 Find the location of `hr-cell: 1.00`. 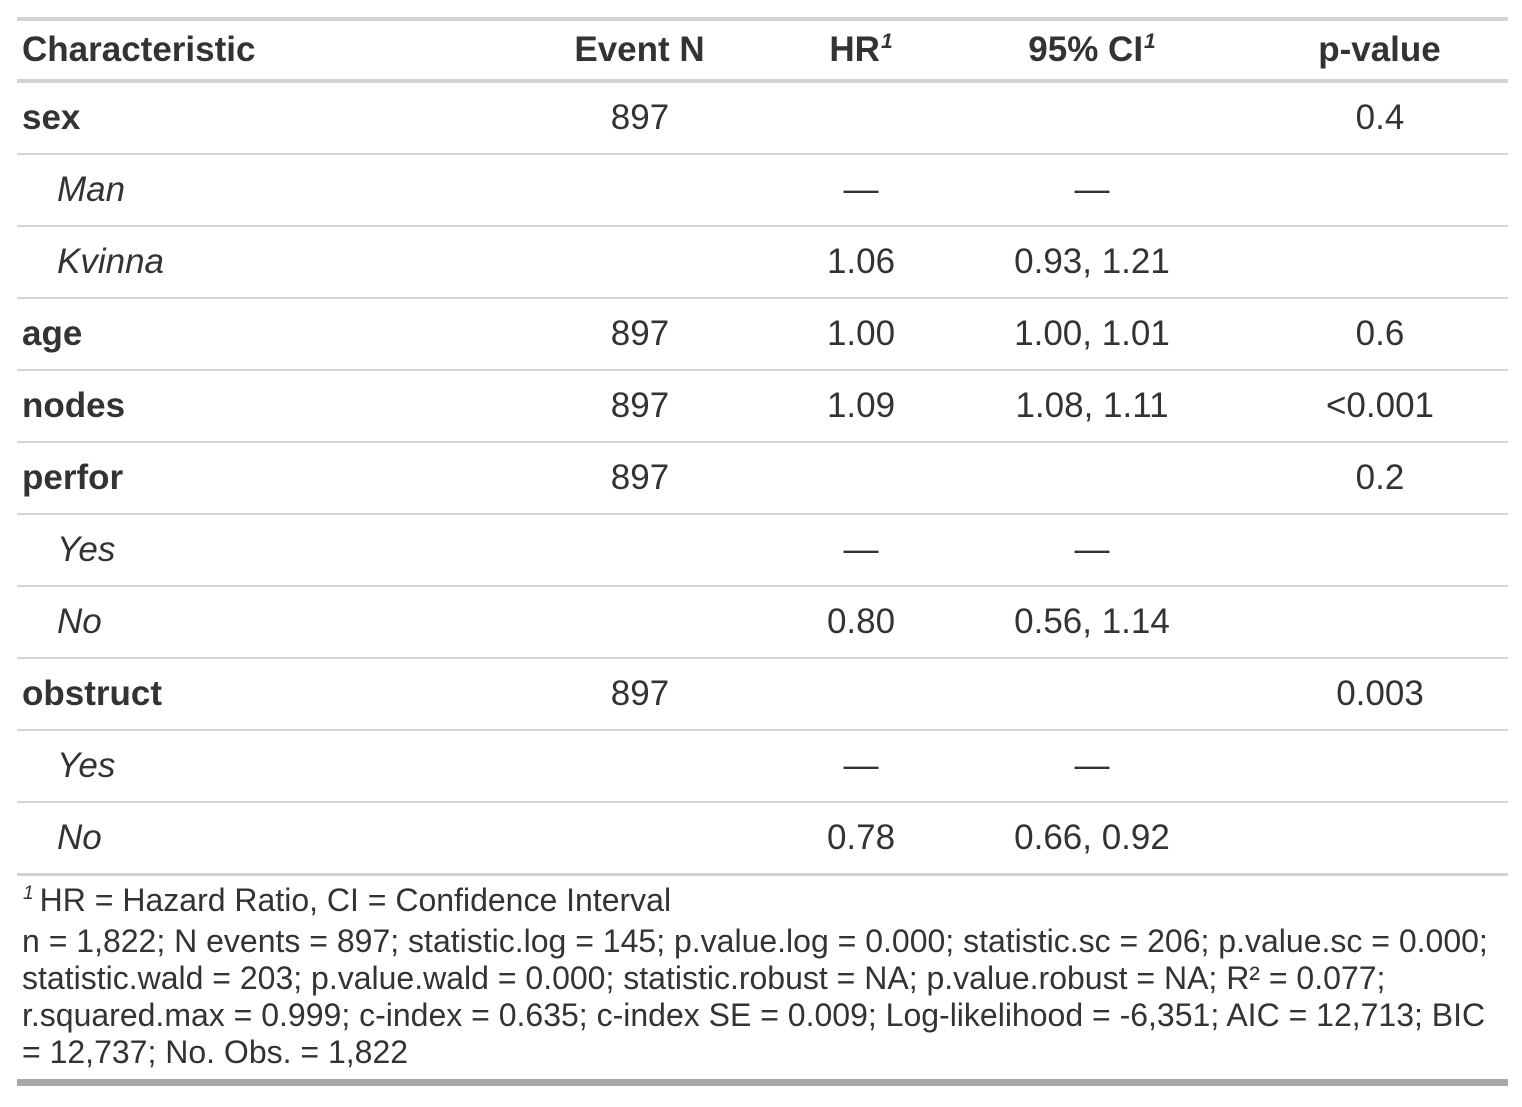

hr-cell: 1.00 is located at coordinates (861, 333).